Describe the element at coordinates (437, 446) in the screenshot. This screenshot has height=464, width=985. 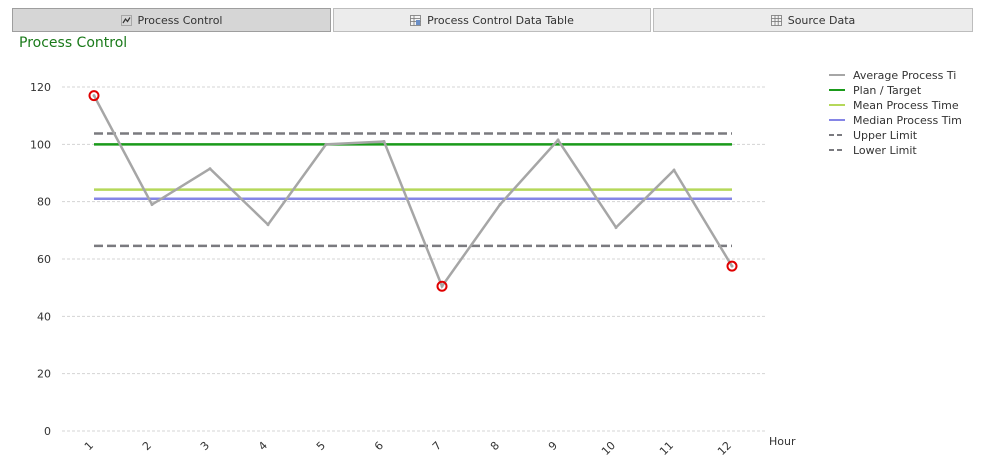
I see `x-tick-label: 7` at that location.